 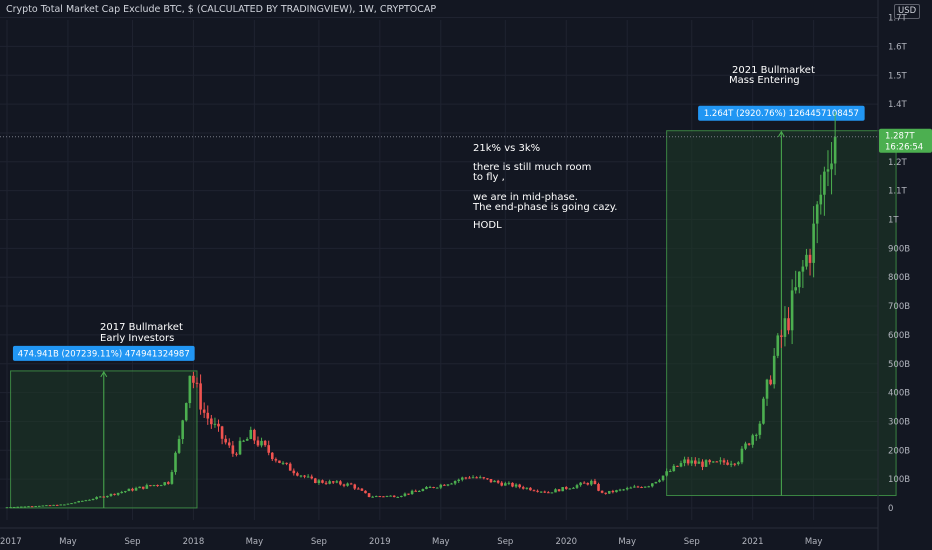 I want to click on note-line5: The end-phase is going cazy., so click(x=544, y=207).